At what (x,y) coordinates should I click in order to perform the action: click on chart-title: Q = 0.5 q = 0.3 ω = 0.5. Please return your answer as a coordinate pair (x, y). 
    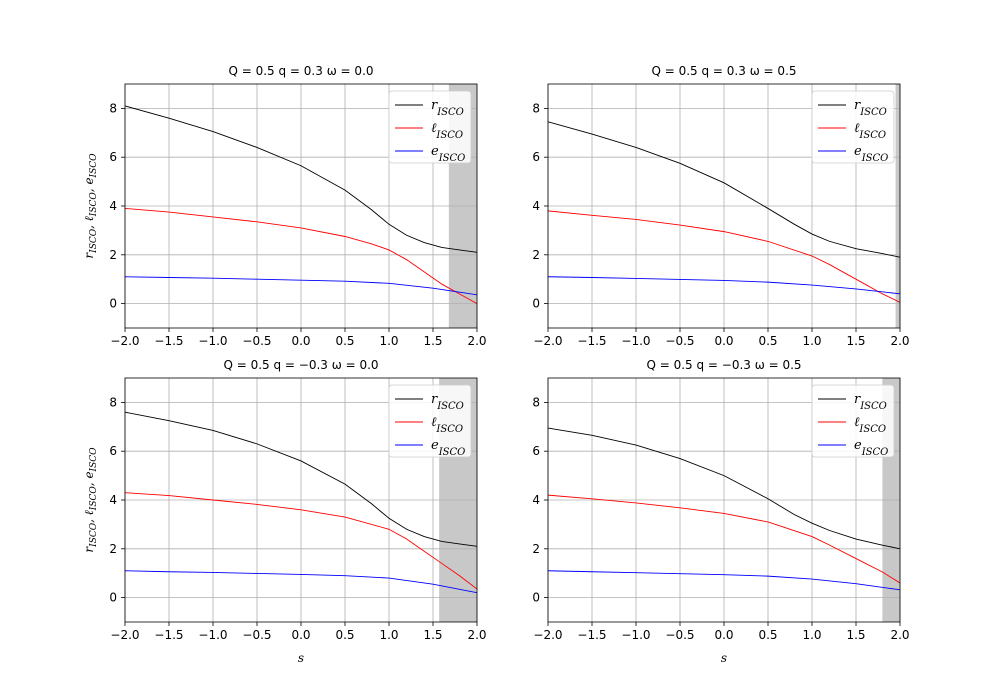
    Looking at the image, I should click on (723, 71).